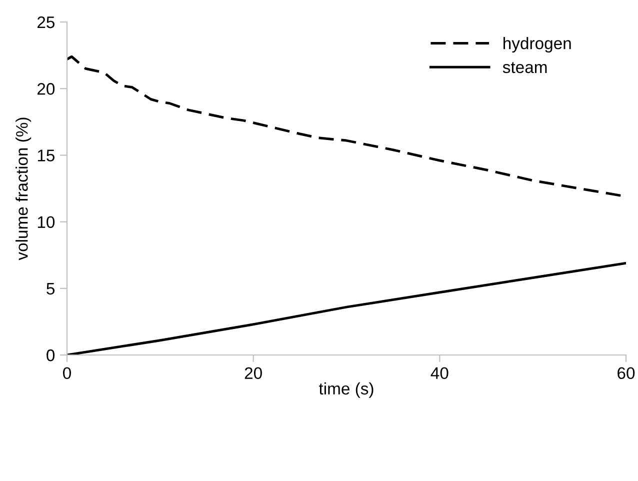 The width and height of the screenshot is (638, 481). What do you see at coordinates (50, 355) in the screenshot?
I see `y-tick-label: 0` at bounding box center [50, 355].